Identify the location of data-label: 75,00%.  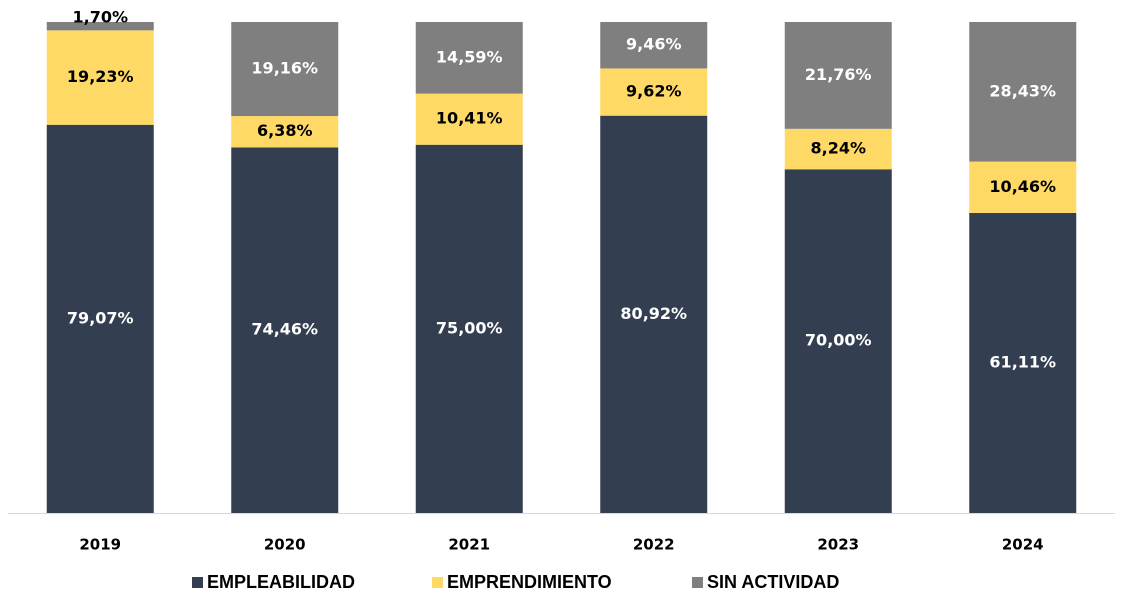
(469, 327).